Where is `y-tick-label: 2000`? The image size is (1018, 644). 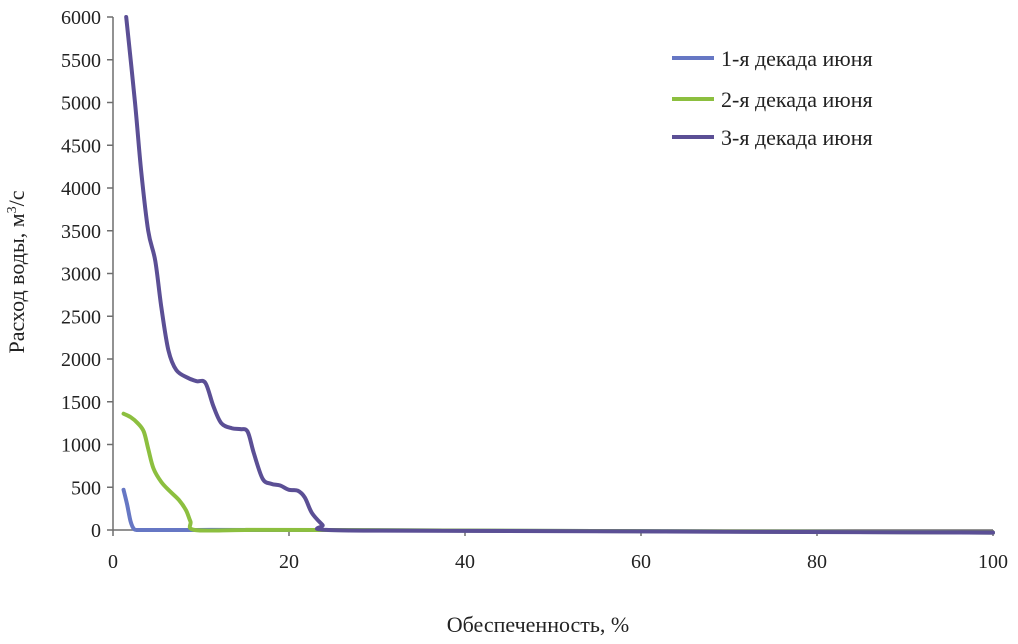
y-tick-label: 2000 is located at coordinates (81, 360).